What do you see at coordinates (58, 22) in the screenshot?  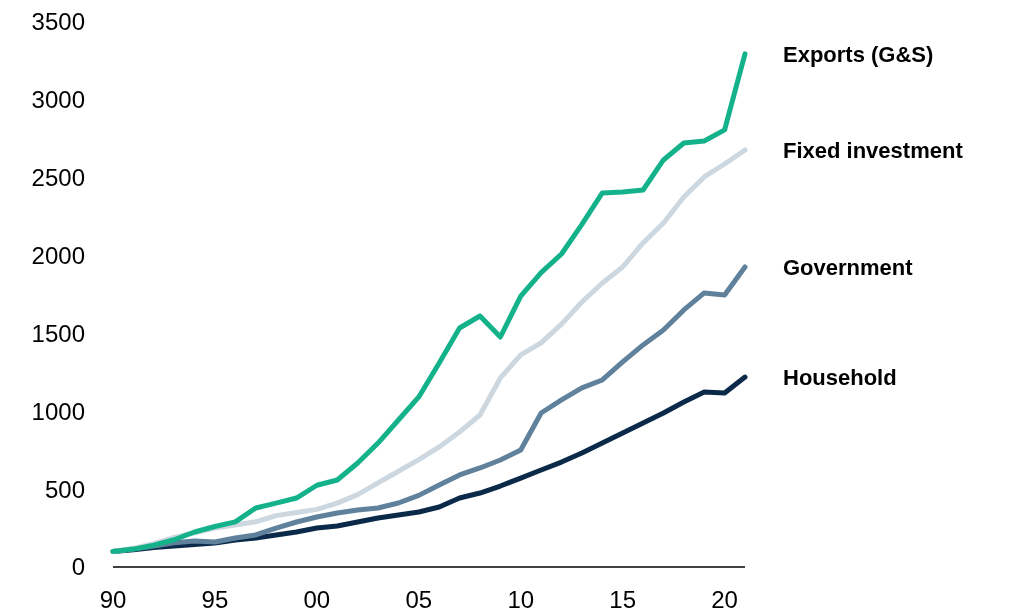 I see `y-tick-label: 3500` at bounding box center [58, 22].